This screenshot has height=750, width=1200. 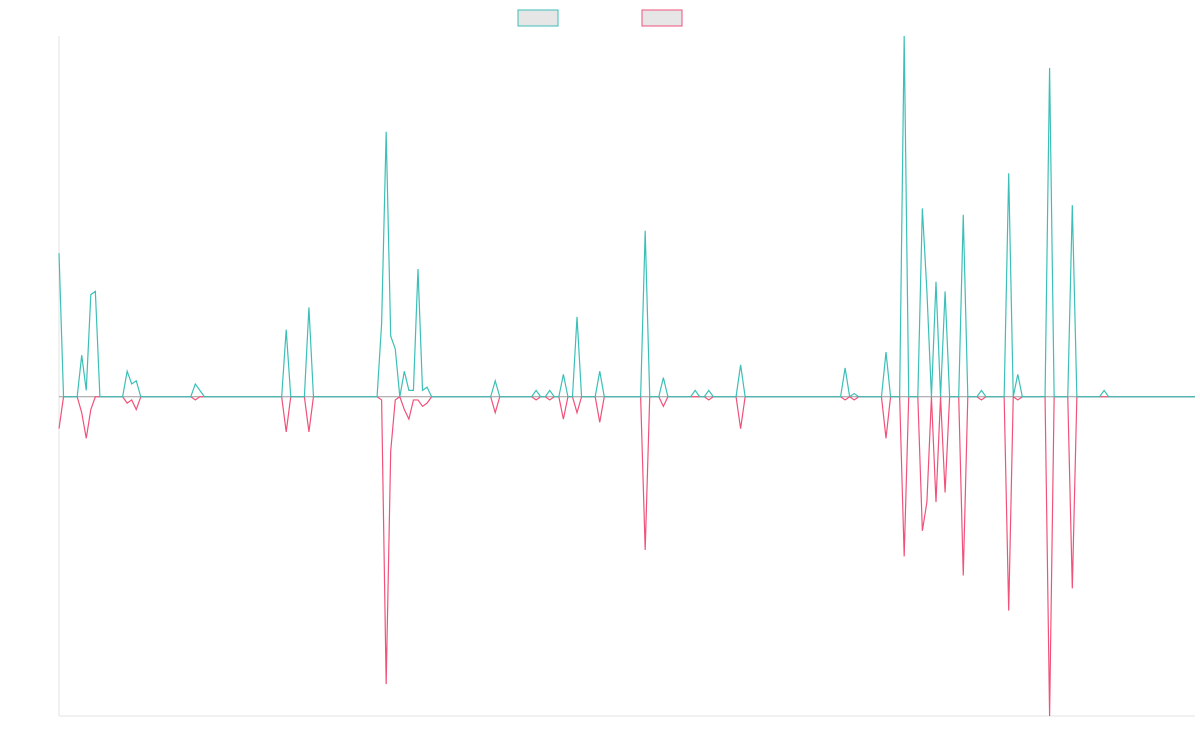 I want to click on legend-swatch-teal, so click(x=538, y=18).